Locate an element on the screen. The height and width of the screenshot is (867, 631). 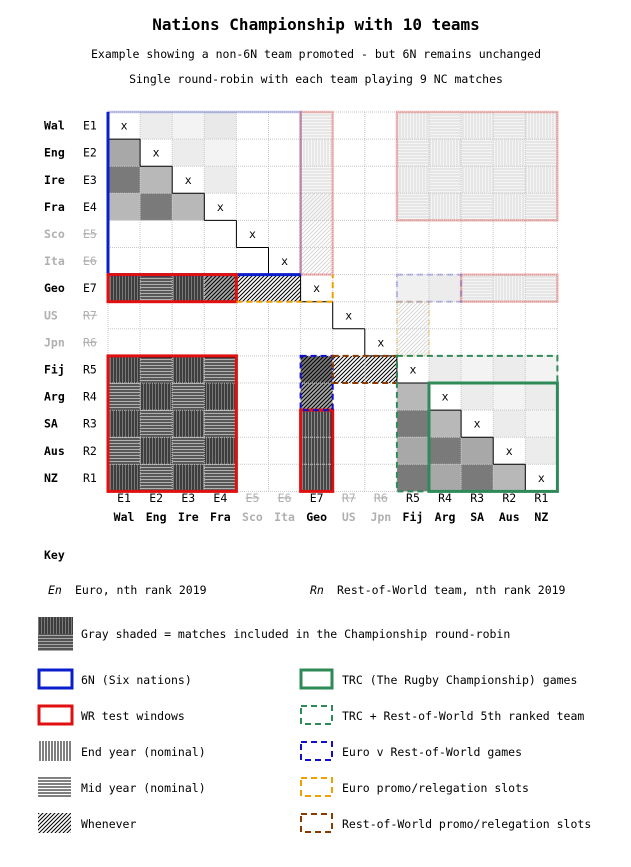
frame-faint-euro-row is located at coordinates (429, 288).